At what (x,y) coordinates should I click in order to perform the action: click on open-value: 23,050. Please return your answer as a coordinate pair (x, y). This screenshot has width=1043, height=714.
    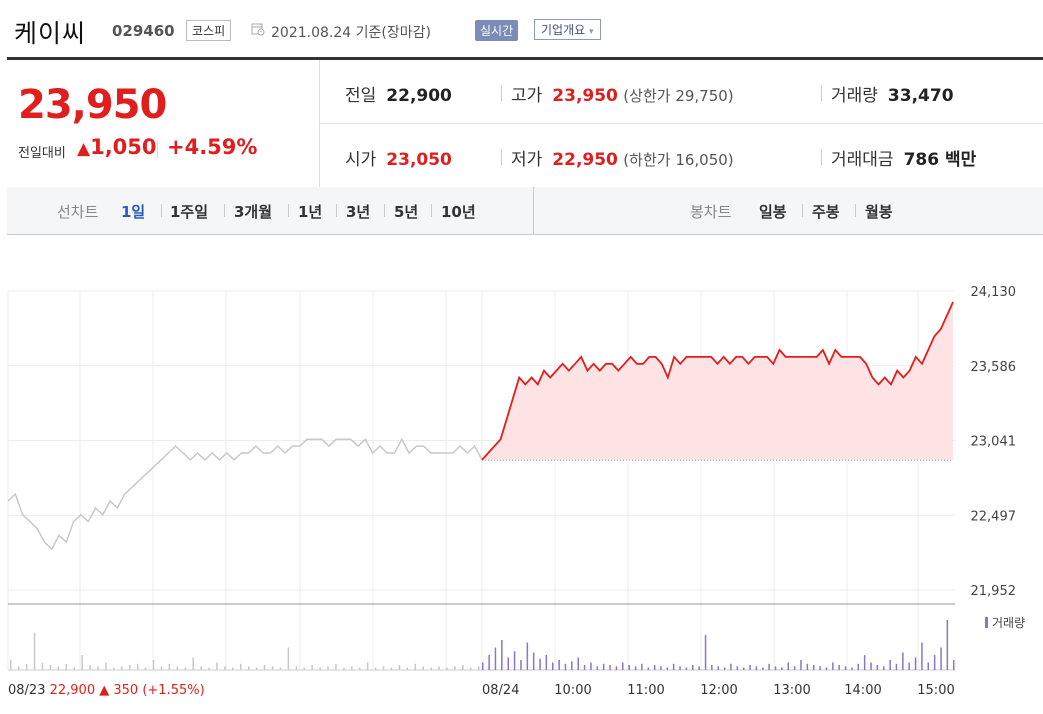
    Looking at the image, I should click on (419, 160).